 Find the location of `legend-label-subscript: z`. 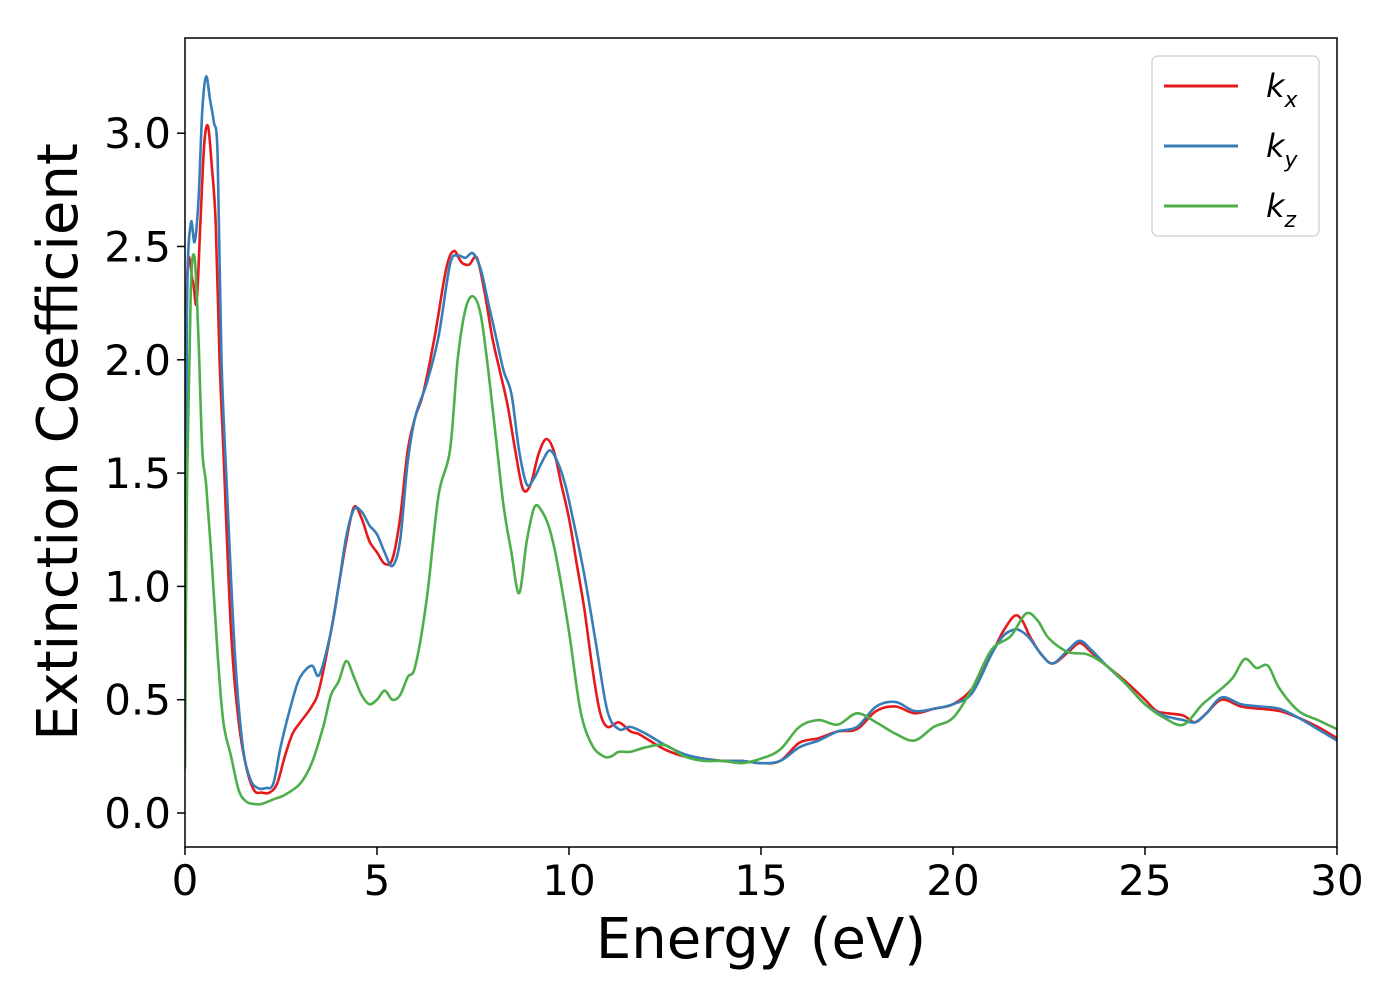

legend-label-subscript: z is located at coordinates (1290, 220).